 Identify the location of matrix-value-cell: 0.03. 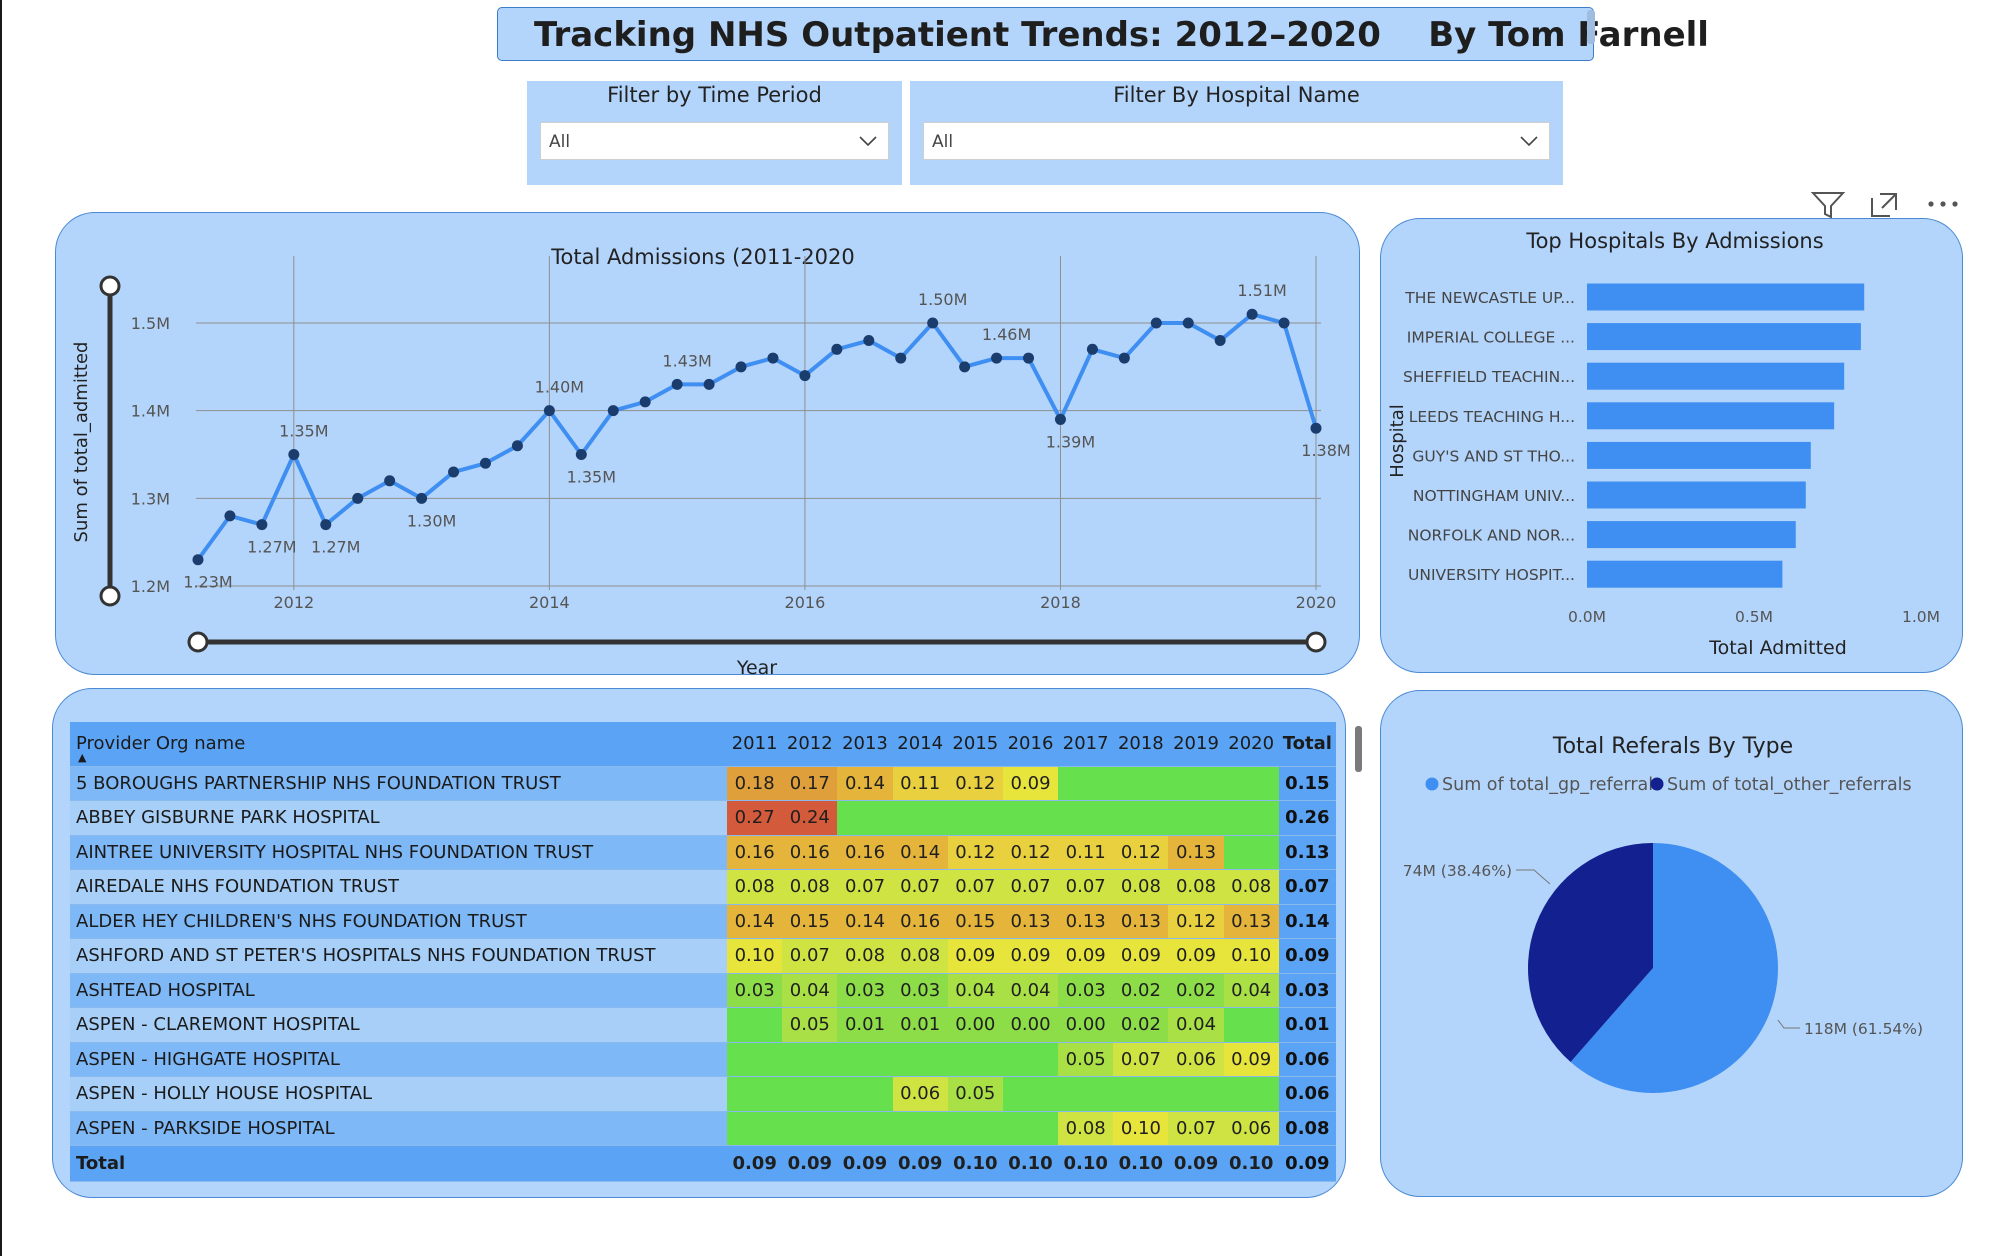
(920, 990).